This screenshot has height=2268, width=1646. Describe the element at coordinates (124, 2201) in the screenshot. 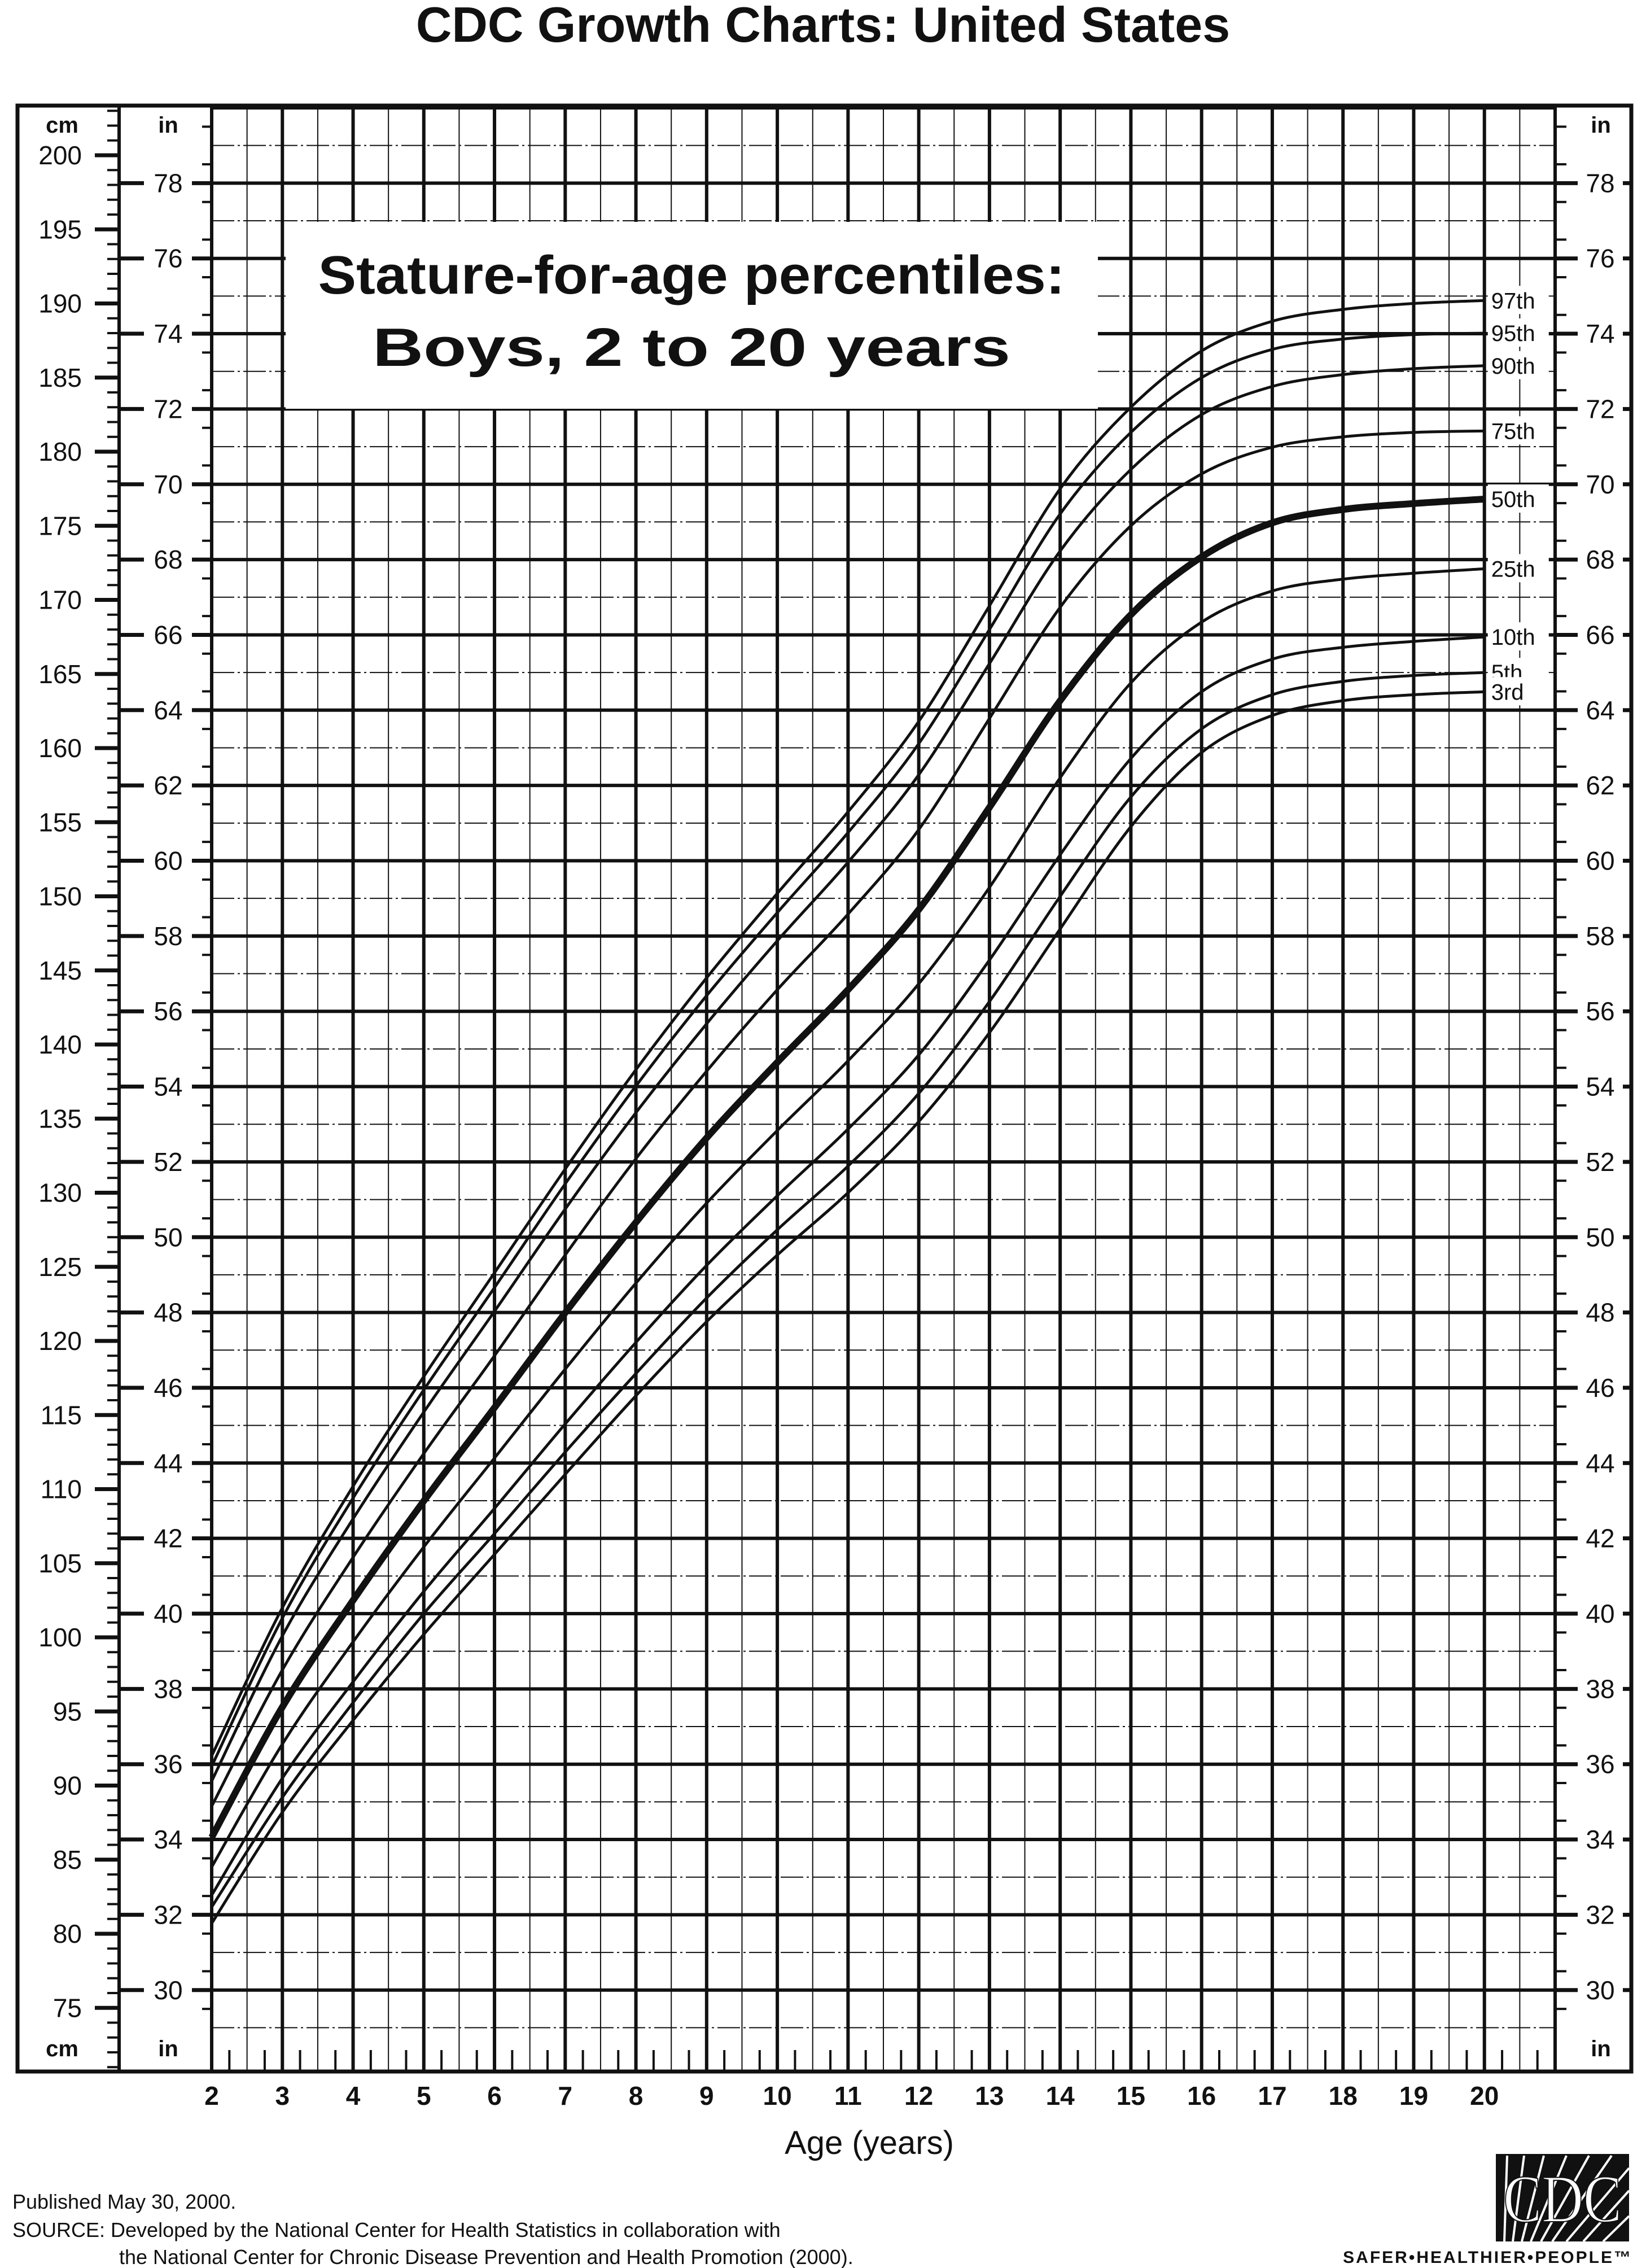

I see `published-note: Published May 30, 2000.` at that location.